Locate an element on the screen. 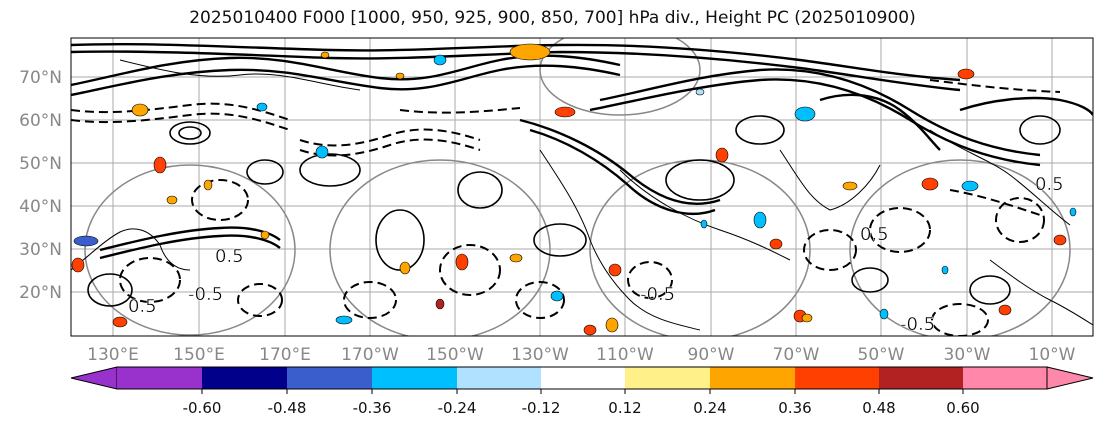 Image resolution: width=1105 pixels, height=429 pixels. lon-label: 170°E is located at coordinates (285, 355).